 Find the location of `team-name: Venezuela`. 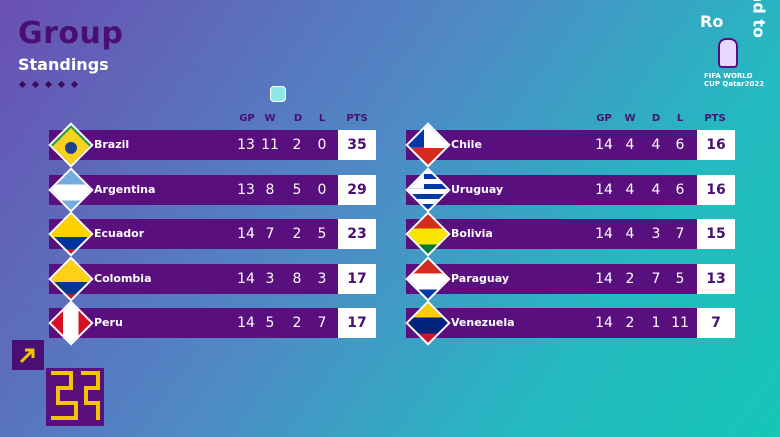

team-name: Venezuela is located at coordinates (483, 322).